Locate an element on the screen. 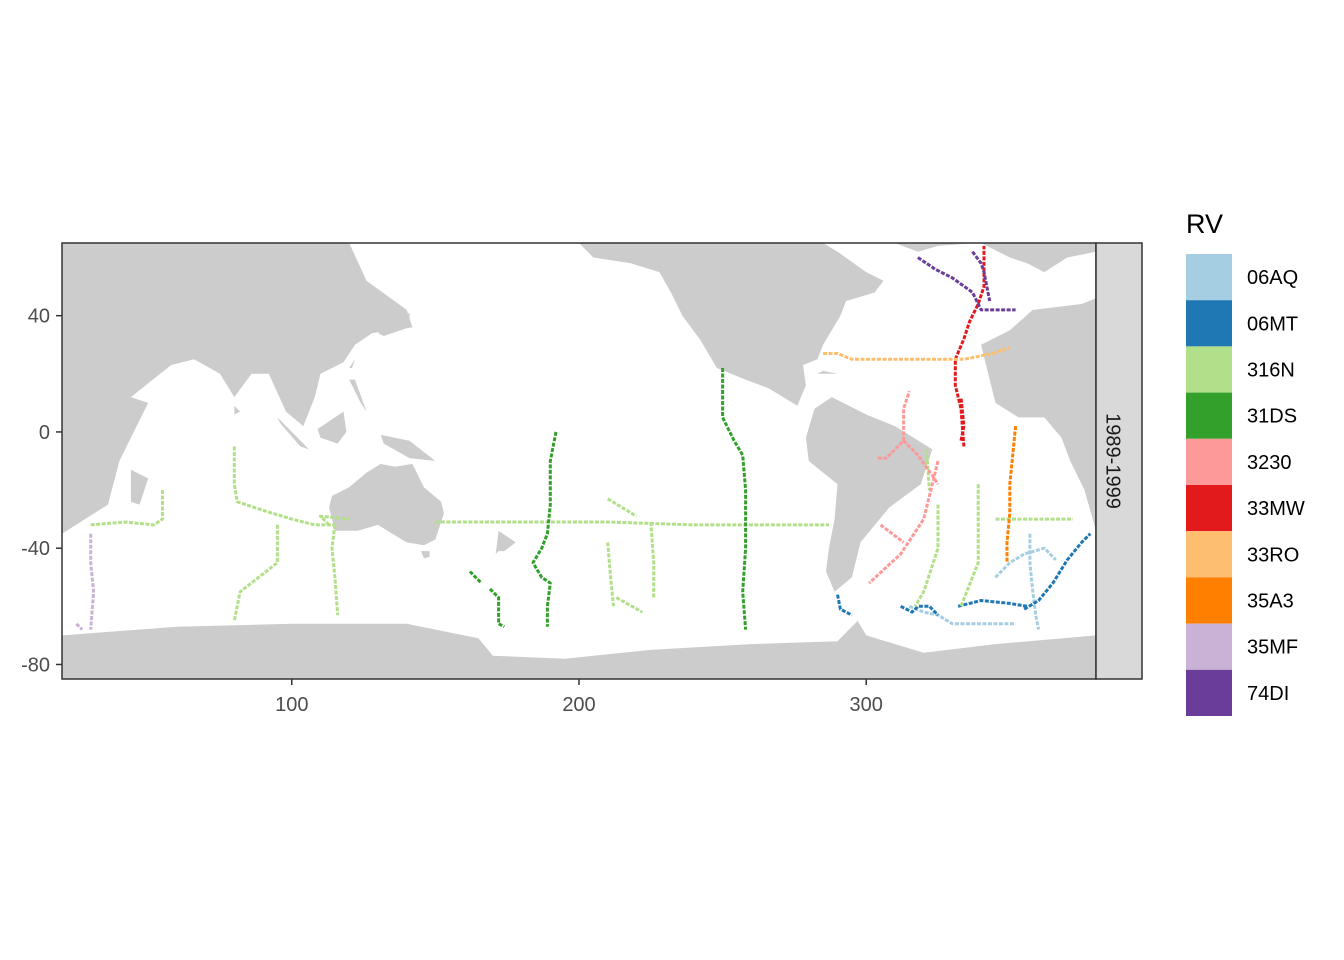 The height and width of the screenshot is (960, 1344). legend-key-35mf is located at coordinates (1209, 646).